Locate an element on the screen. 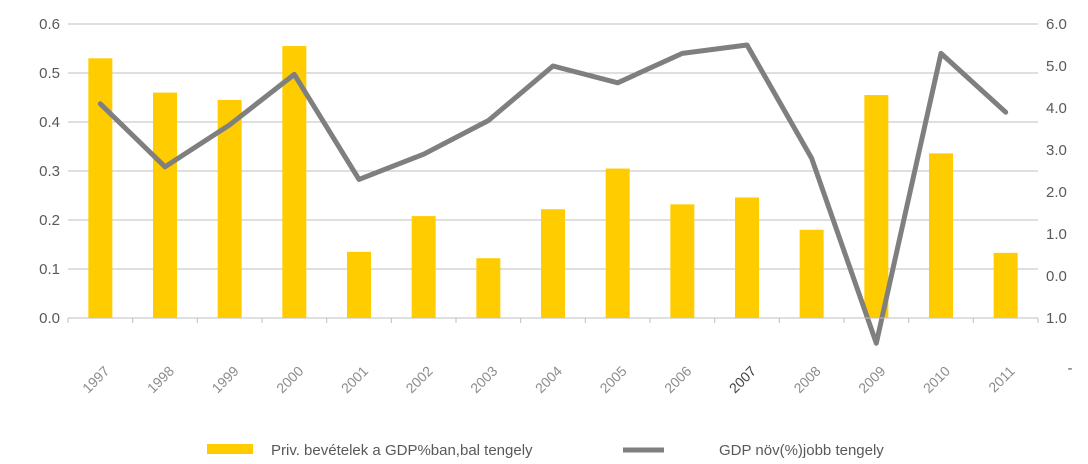 The width and height of the screenshot is (1088, 464). left-axis-ticks: 0.0 0.1 0.2 0.3 0.4 0.5 0.6 is located at coordinates (49, 171).